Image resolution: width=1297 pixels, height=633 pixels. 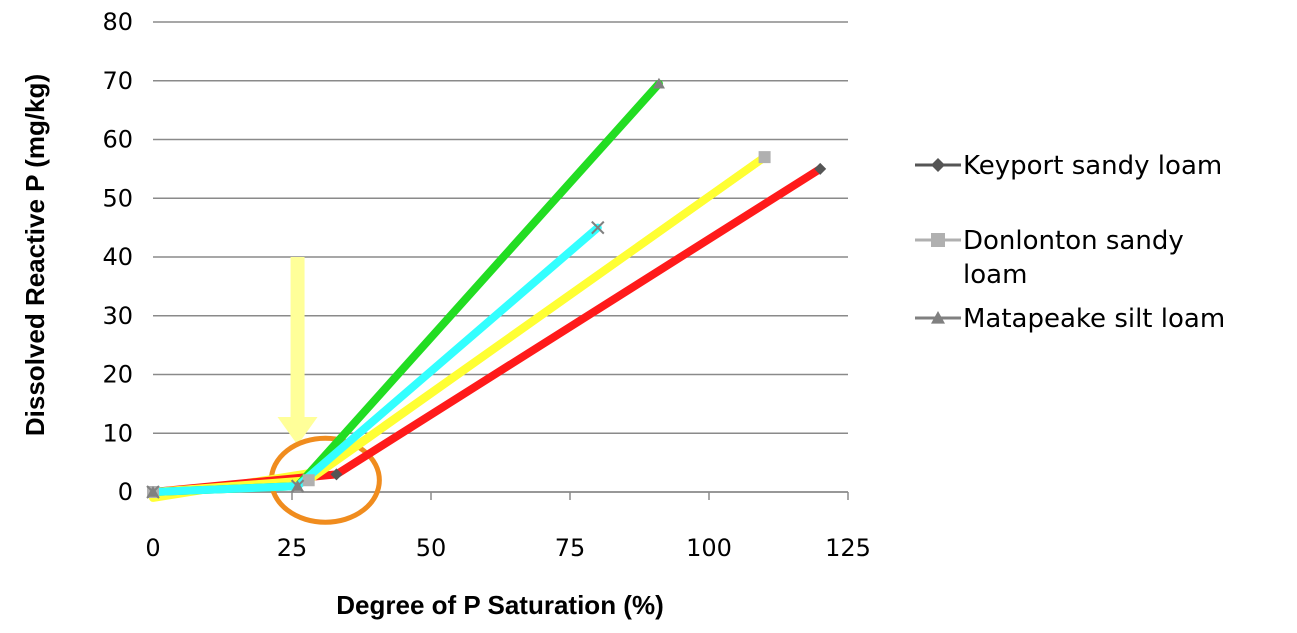 I want to click on y-tick-label: 70, so click(x=117, y=81).